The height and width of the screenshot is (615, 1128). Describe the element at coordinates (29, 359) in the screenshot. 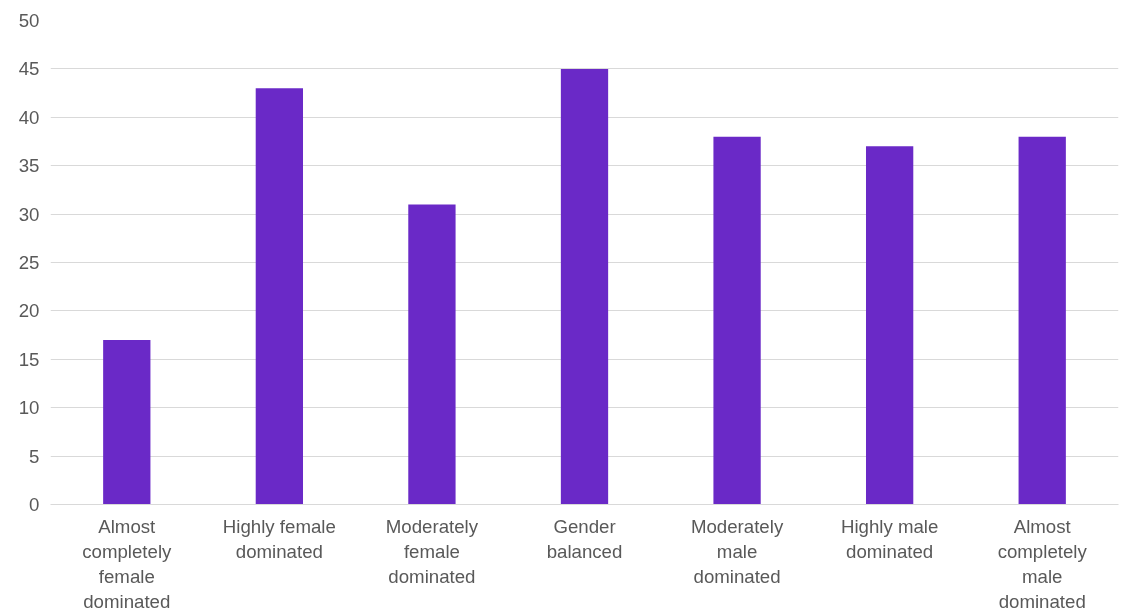

I see `y-tick-label: 15` at that location.